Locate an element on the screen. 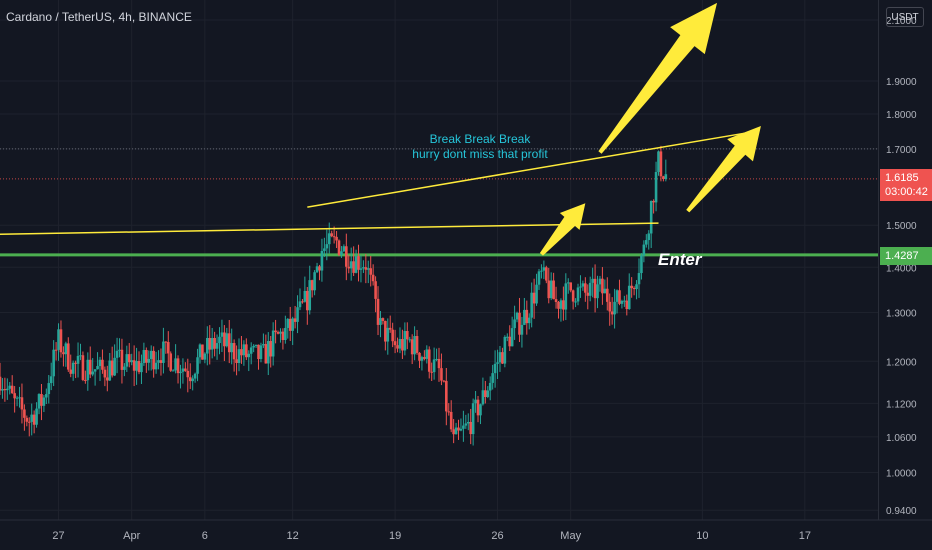 The height and width of the screenshot is (550, 932). annotation-line-1: Break Break Break is located at coordinates (480, 139).